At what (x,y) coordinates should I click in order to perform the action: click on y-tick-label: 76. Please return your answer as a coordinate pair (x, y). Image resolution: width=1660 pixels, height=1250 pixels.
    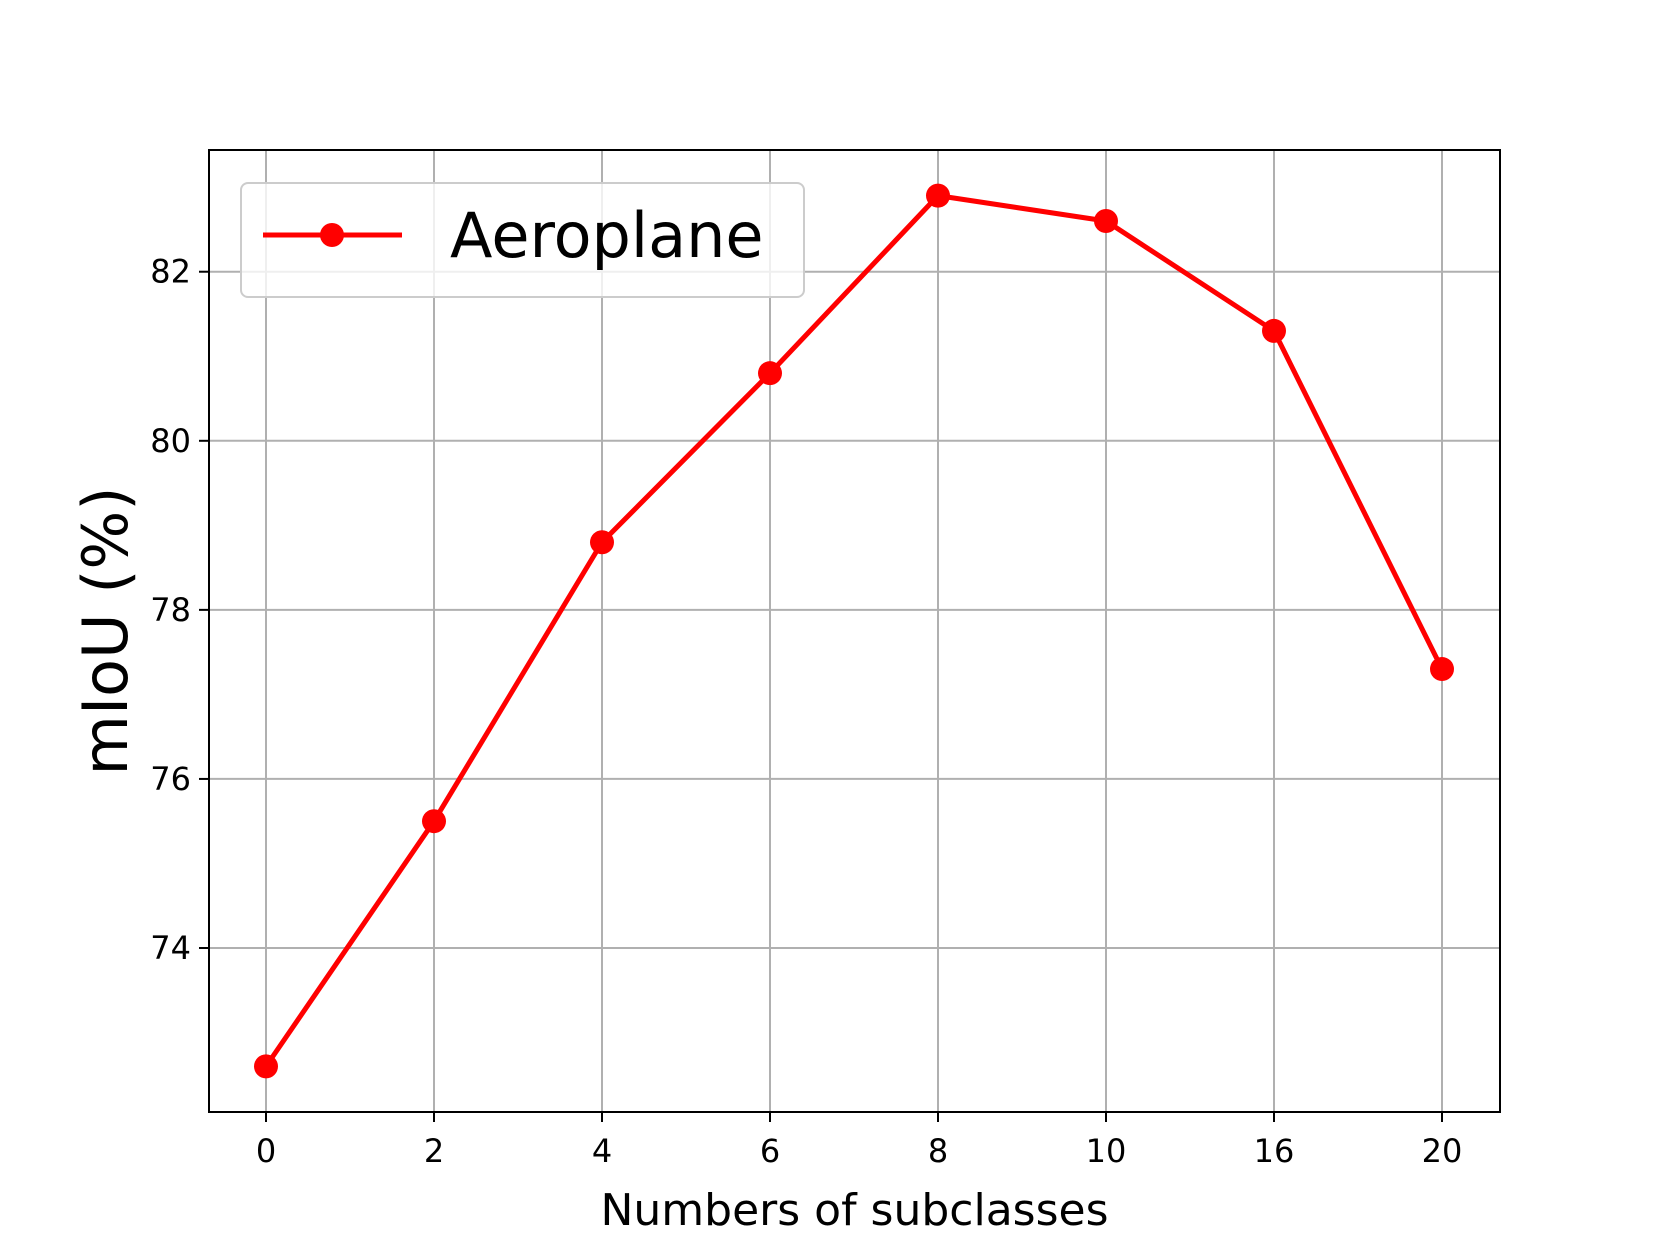
    Looking at the image, I should click on (170, 779).